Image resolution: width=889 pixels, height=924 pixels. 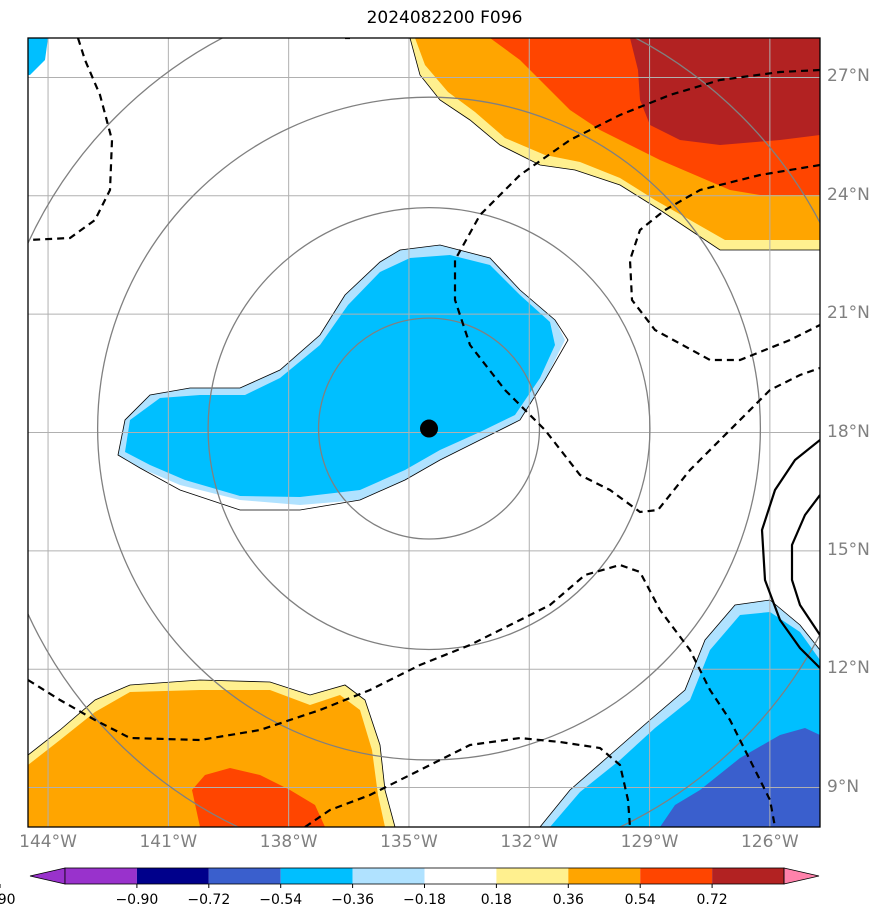 I want to click on colorbar, so click(x=410, y=877).